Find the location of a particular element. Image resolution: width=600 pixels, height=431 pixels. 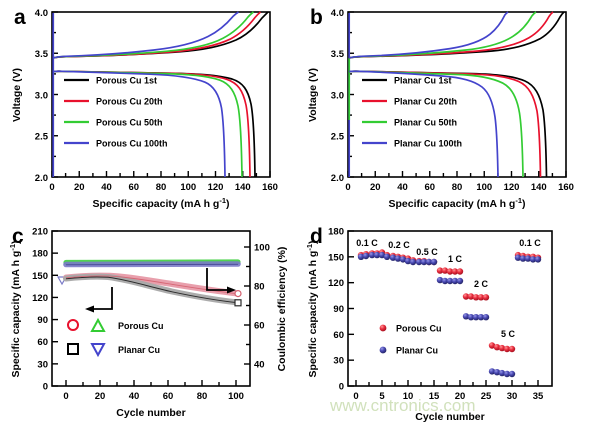

panel-b-ytick-1: 2.5 is located at coordinates (338, 137).